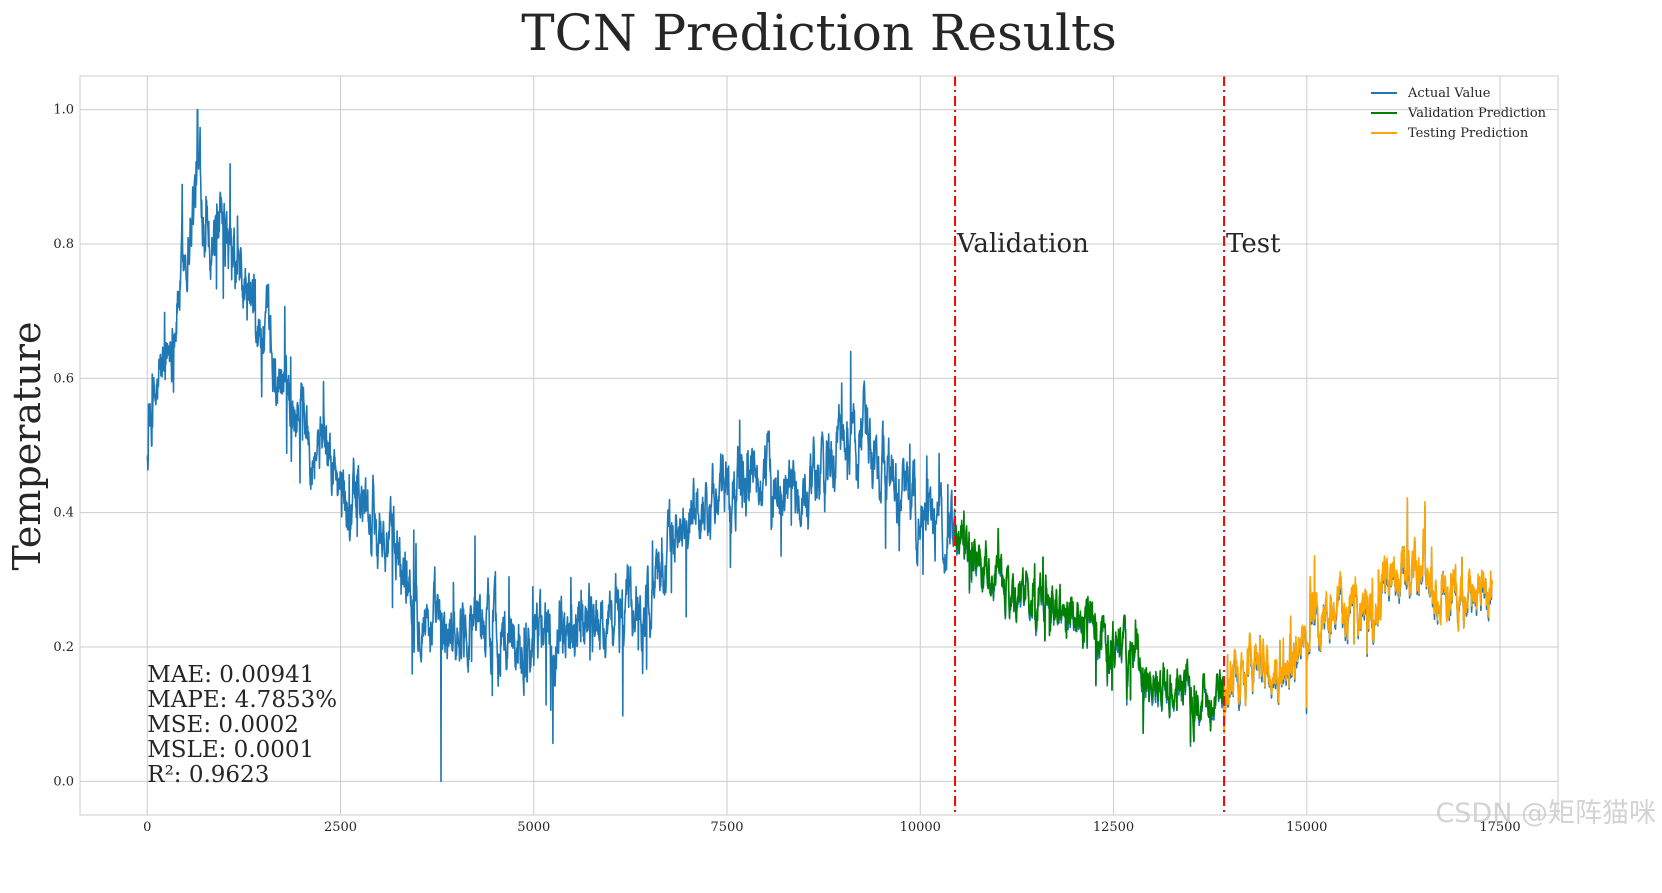 The width and height of the screenshot is (1662, 893). What do you see at coordinates (27, 446) in the screenshot?
I see `y-axis-label: Temperature` at bounding box center [27, 446].